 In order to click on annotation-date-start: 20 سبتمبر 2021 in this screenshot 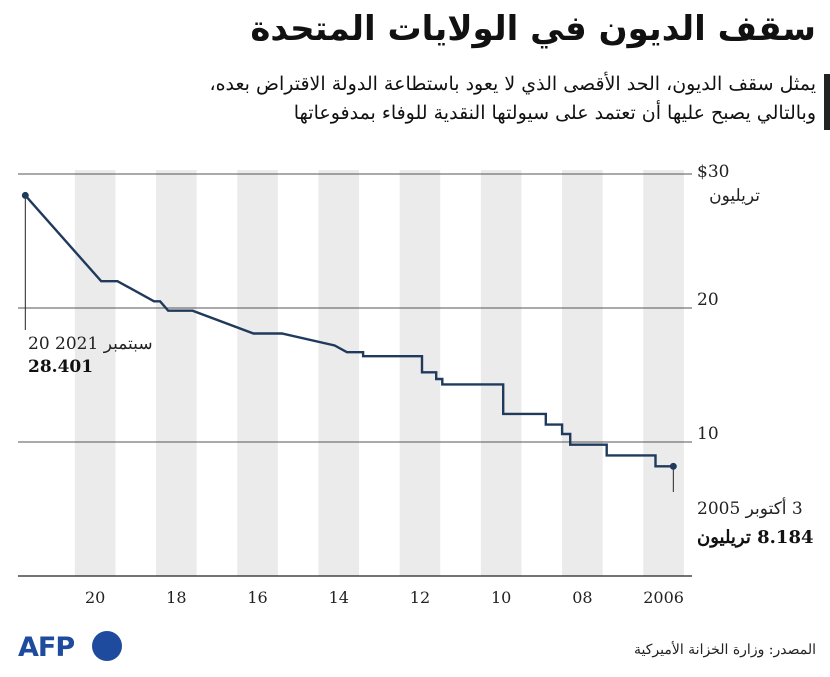, I will do `click(90, 344)`.